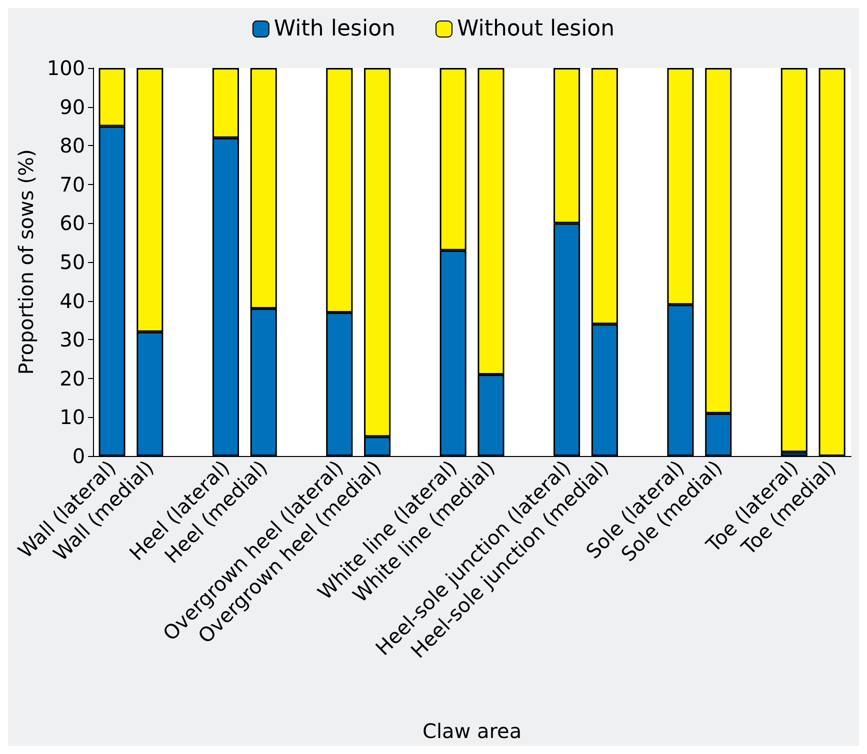  Describe the element at coordinates (73, 378) in the screenshot. I see `y-tick-label: 20` at that location.